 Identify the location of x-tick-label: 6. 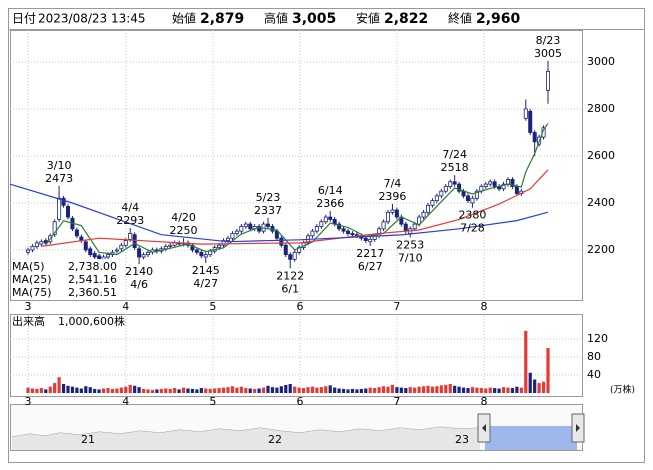
(300, 306).